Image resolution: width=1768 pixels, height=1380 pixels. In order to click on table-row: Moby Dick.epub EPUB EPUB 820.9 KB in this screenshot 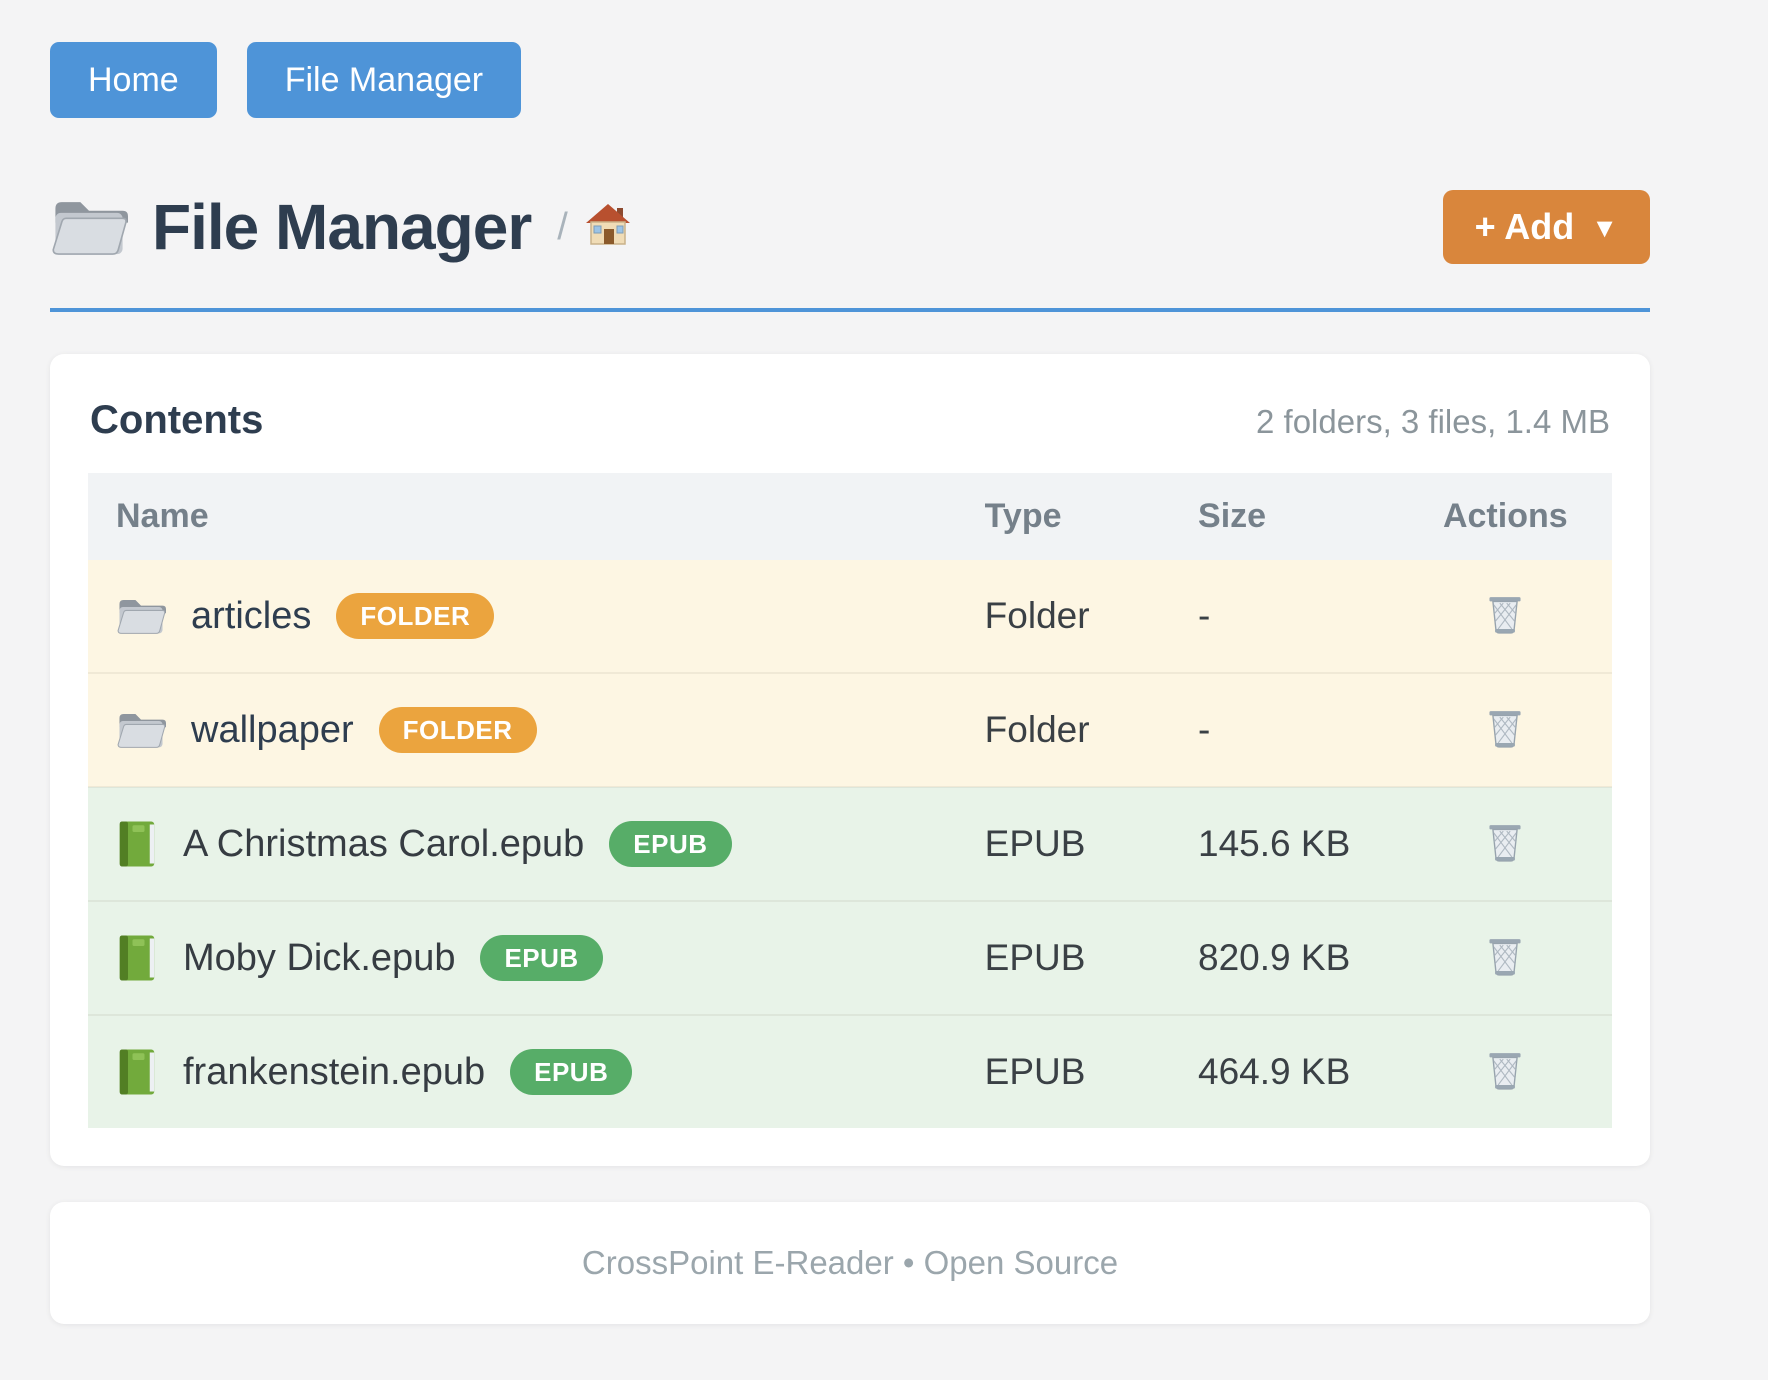, I will do `click(850, 957)`.